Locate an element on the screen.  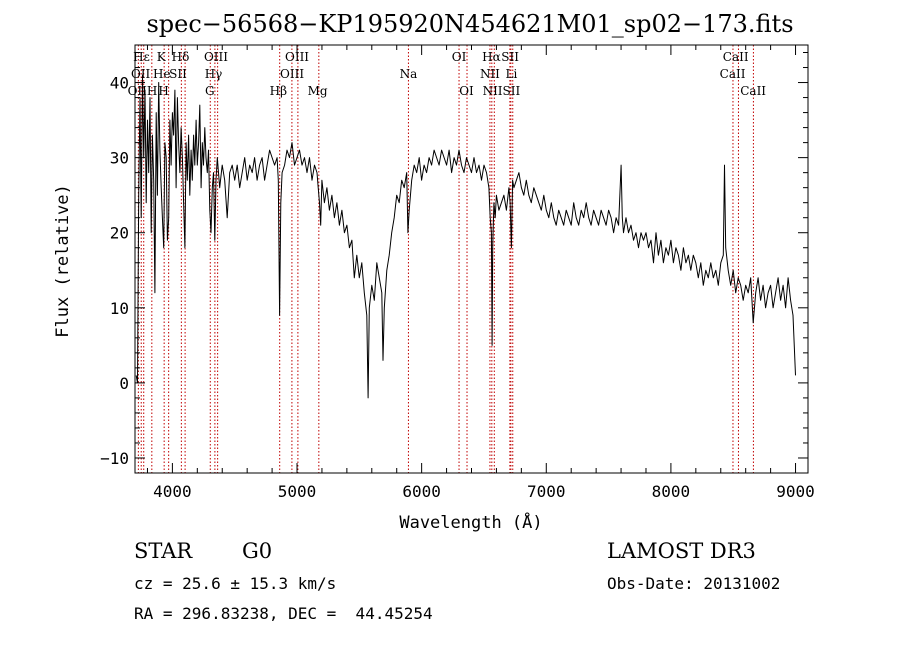
spectral-line-label: Hα is located at coordinates (491, 57).